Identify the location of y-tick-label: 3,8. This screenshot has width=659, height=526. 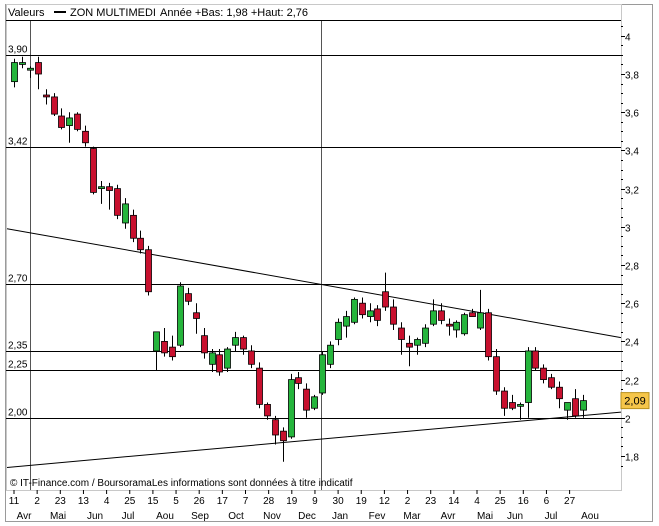
(632, 76).